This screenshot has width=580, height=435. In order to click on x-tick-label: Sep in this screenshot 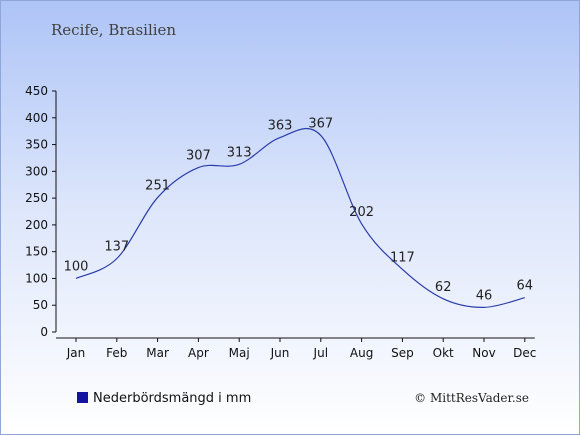, I will do `click(402, 353)`.